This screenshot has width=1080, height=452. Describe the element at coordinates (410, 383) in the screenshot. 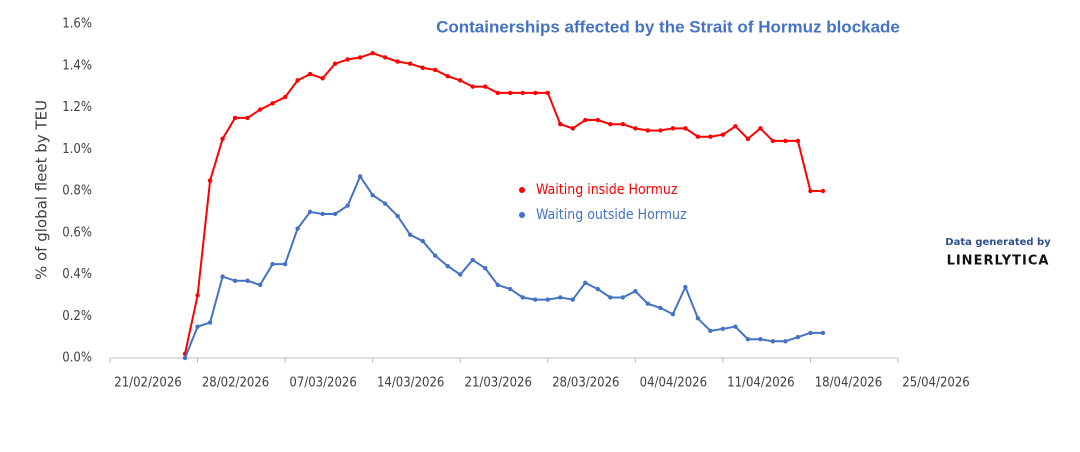

I see `x-tick-label: 14/03/2026` at that location.